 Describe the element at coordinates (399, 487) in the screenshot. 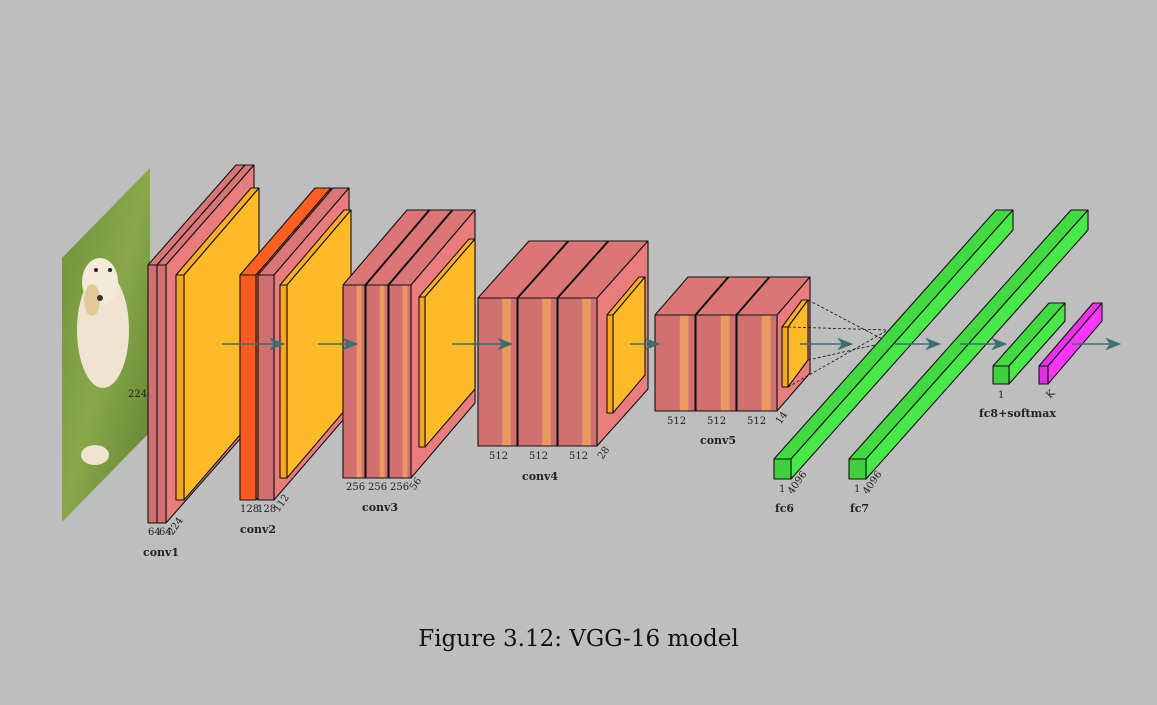

I see `conv3-ch3-label: 256` at that location.